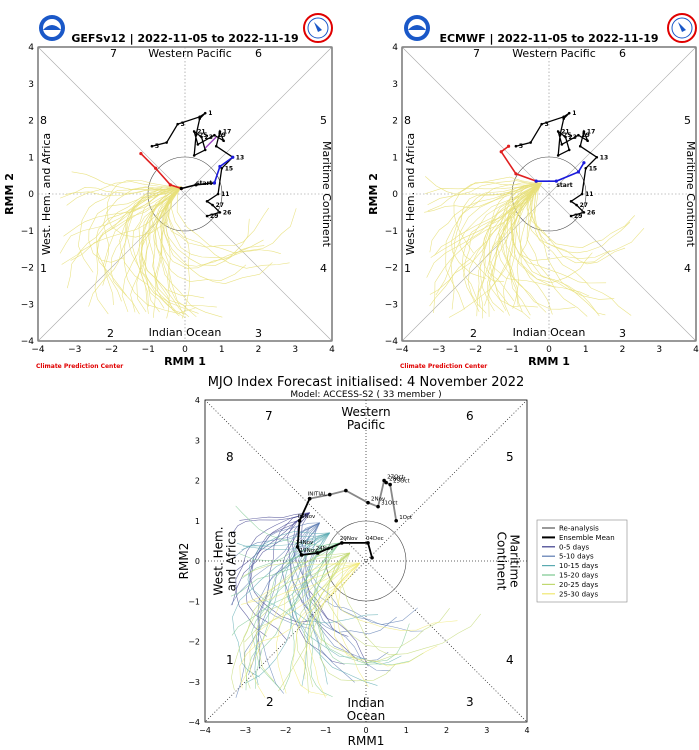  What do you see at coordinates (325, 549) in the screenshot?
I see `date-label: 24Nov` at bounding box center [325, 549].